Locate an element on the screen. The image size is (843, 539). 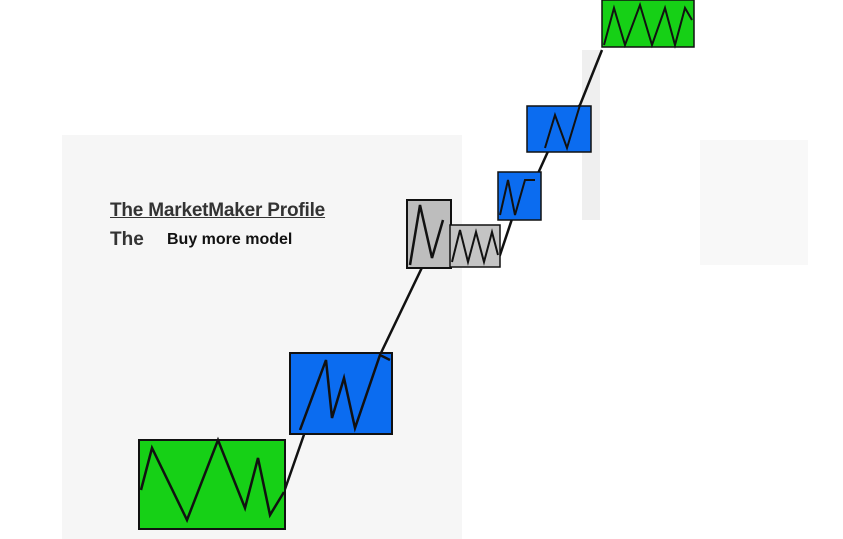
diagram-title: The MarketMaker Profile is located at coordinates (218, 210).